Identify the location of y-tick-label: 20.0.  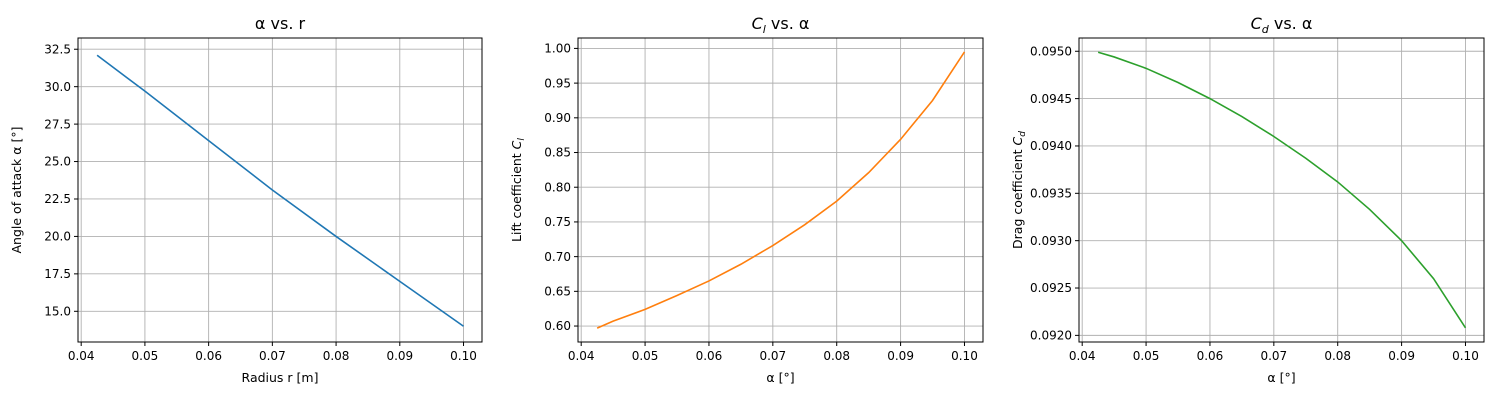
(57, 237).